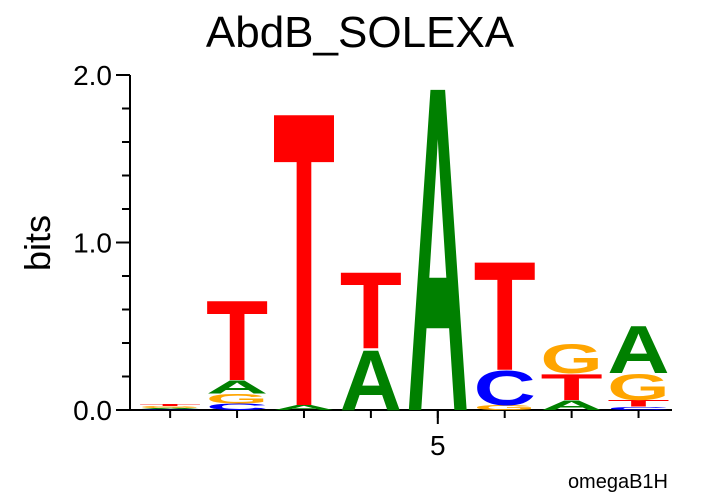  What do you see at coordinates (438, 445) in the screenshot?
I see `x-tick-label: 5` at bounding box center [438, 445].